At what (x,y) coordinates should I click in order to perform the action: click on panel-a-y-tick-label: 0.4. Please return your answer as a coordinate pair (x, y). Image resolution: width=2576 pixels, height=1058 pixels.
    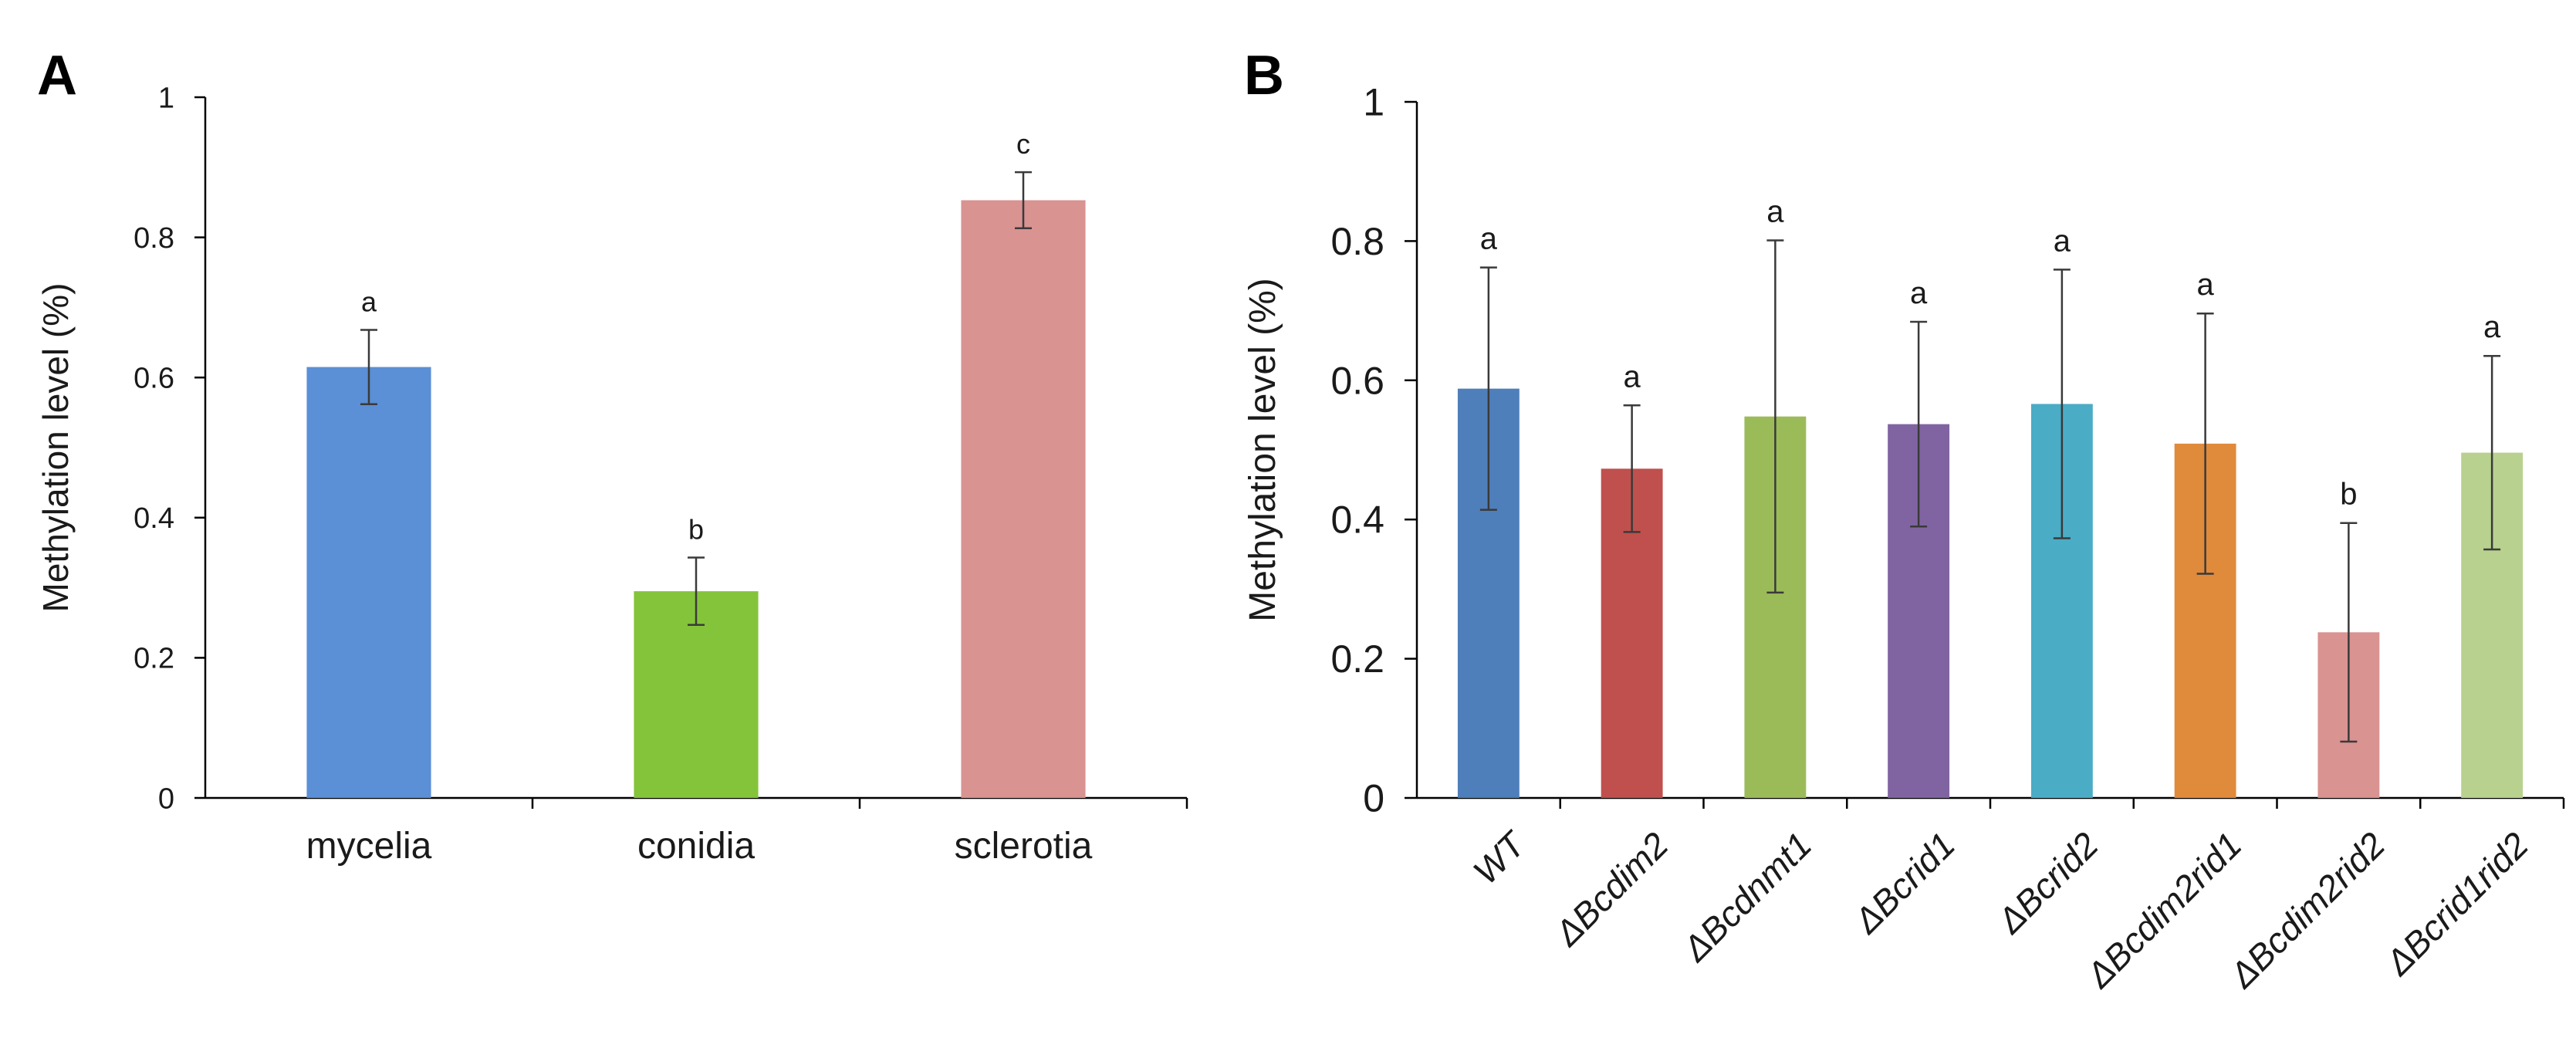
    Looking at the image, I should click on (154, 518).